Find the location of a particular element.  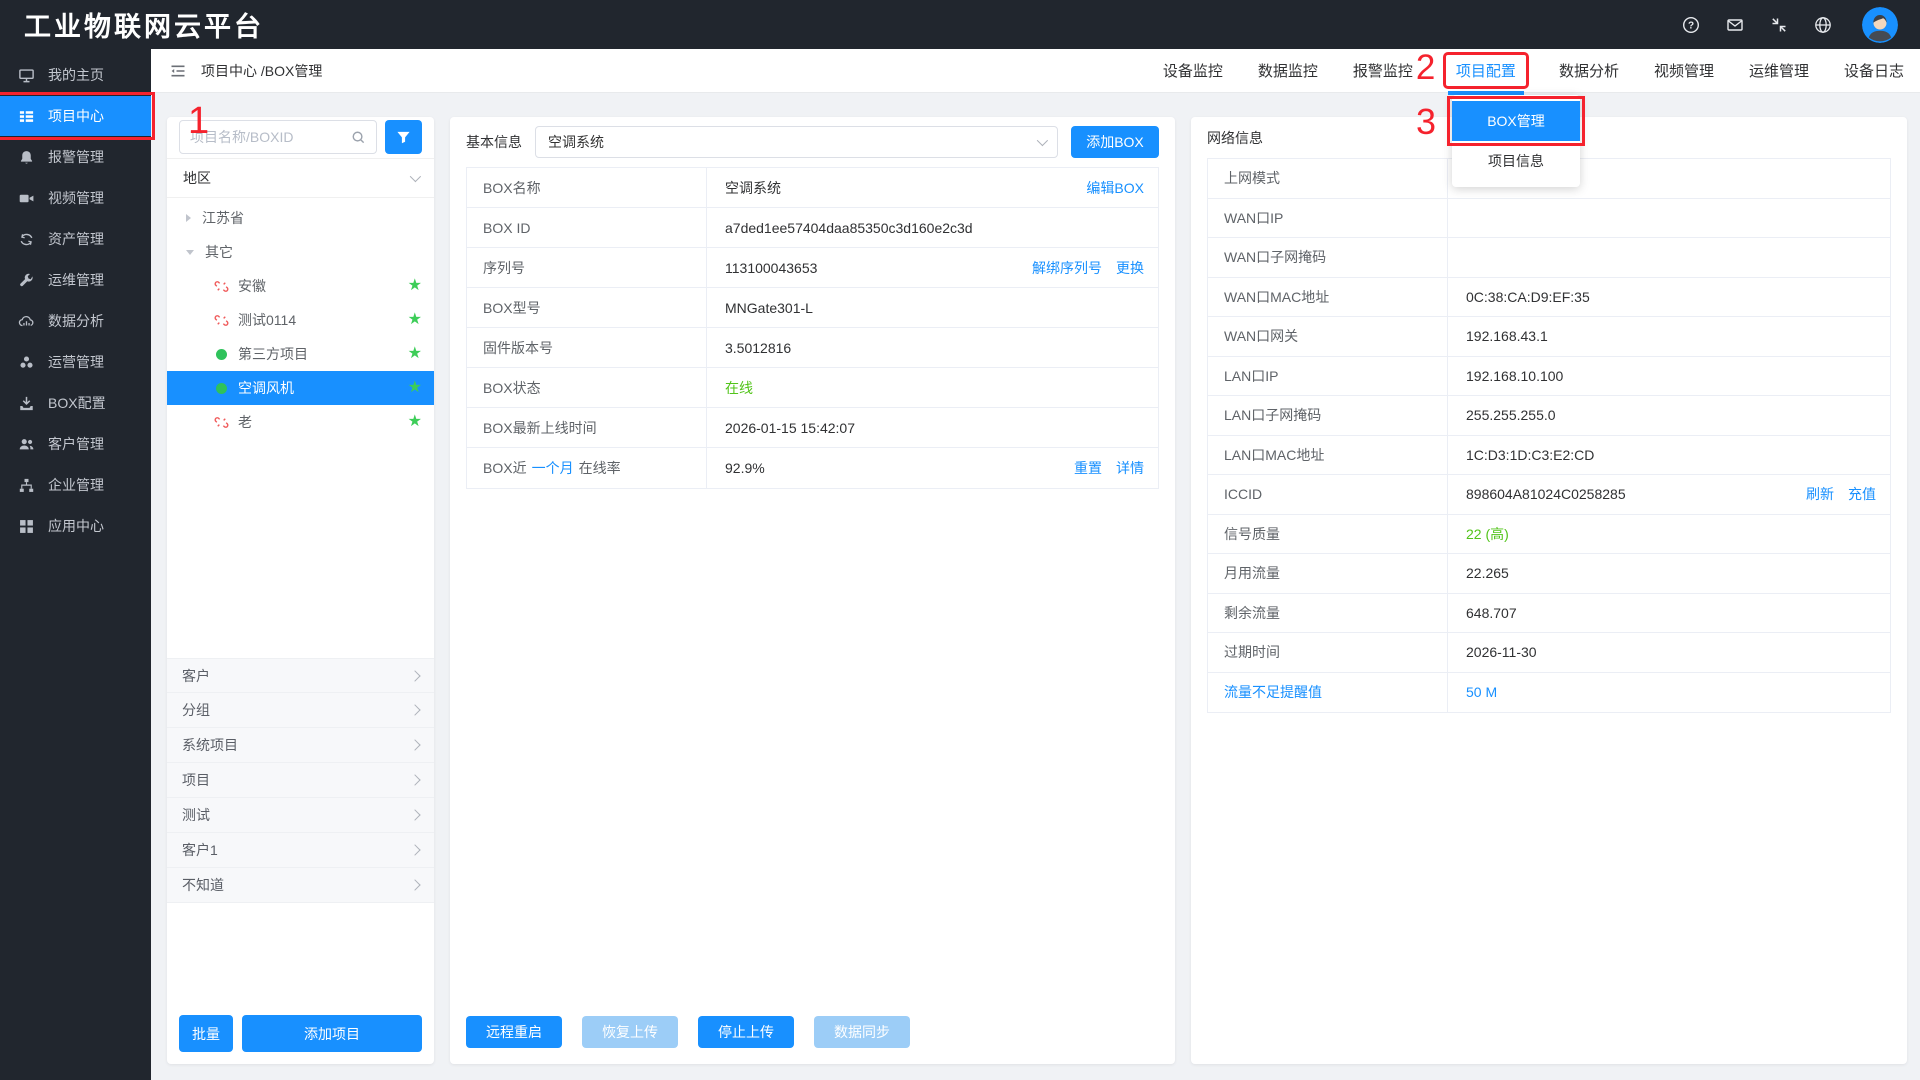

section-test: 测试 is located at coordinates (300, 815).